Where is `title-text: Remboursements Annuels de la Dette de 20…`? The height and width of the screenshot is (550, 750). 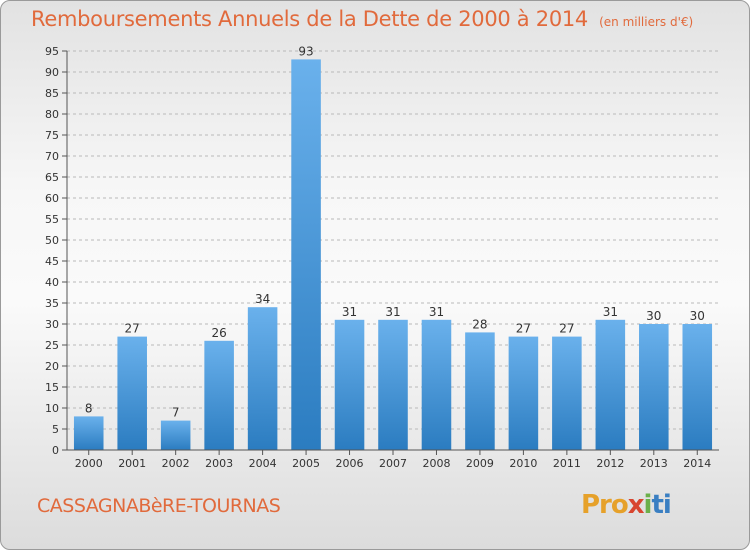 title-text: Remboursements Annuels de la Dette de 20… is located at coordinates (309, 19).